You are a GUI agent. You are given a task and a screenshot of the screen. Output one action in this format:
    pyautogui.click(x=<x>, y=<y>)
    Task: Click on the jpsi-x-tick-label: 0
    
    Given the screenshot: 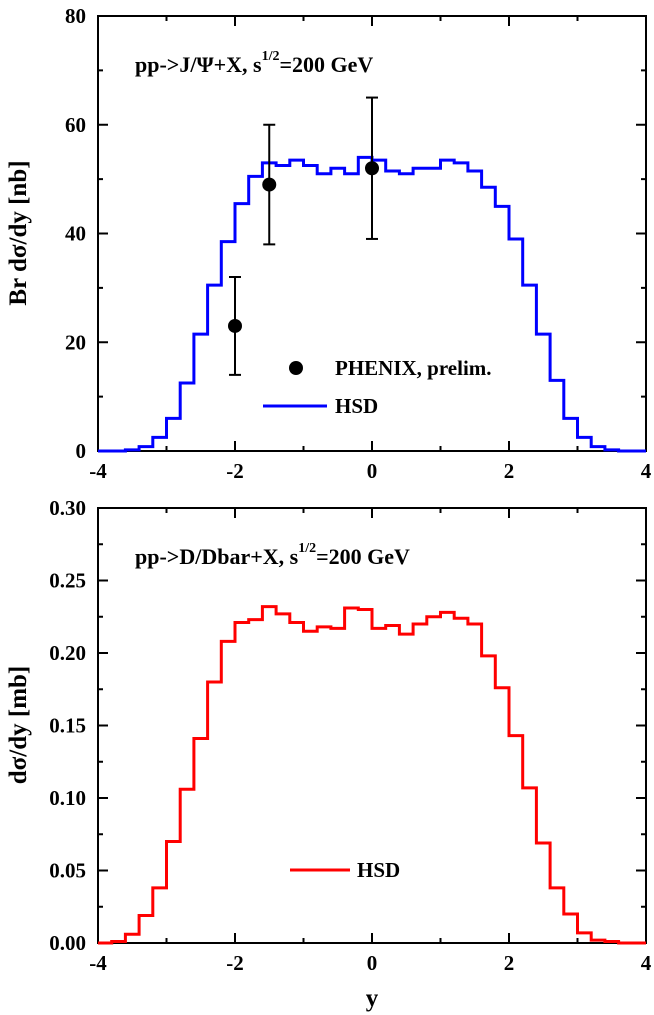 What is the action you would take?
    pyautogui.click(x=372, y=471)
    